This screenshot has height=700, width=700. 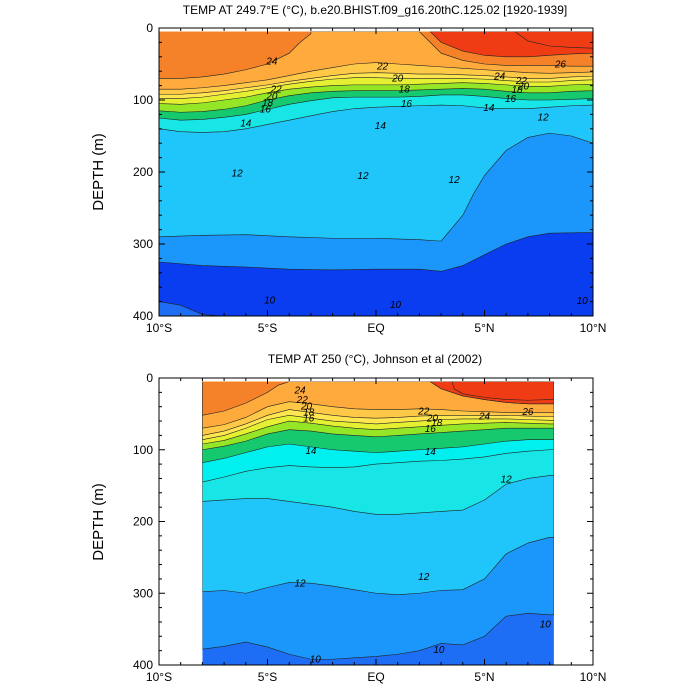 What do you see at coordinates (267, 677) in the screenshot?
I see `panel-bottom-x-tick-label: 5°S` at bounding box center [267, 677].